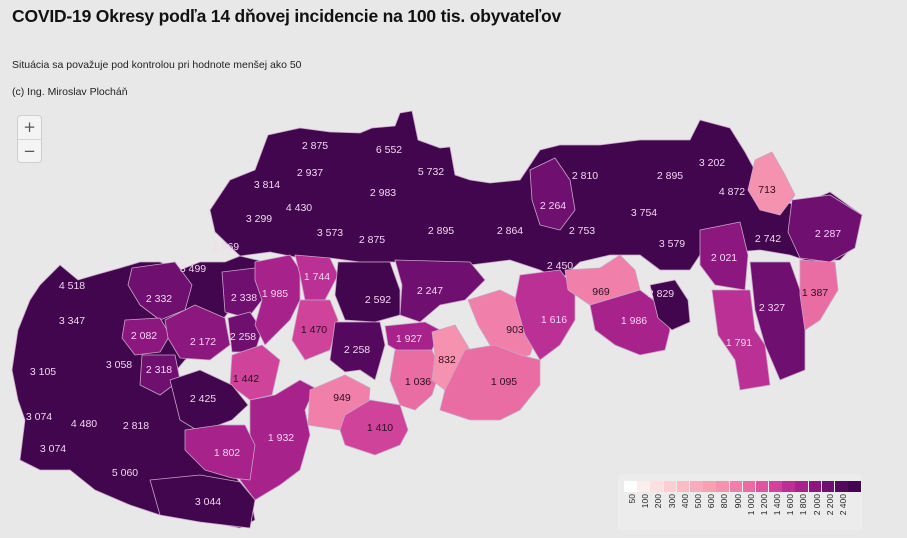  Describe the element at coordinates (378, 300) in the screenshot. I see `district-value-label: 2 592` at that location.